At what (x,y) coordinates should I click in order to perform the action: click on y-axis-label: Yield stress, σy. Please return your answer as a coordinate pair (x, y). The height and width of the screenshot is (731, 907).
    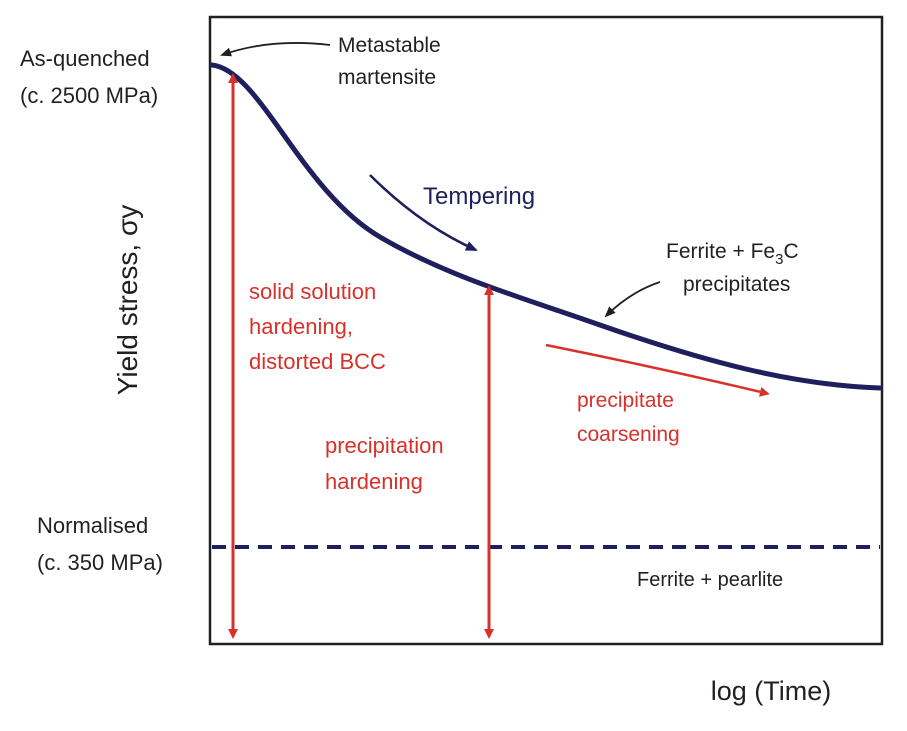
    Looking at the image, I should click on (127, 300).